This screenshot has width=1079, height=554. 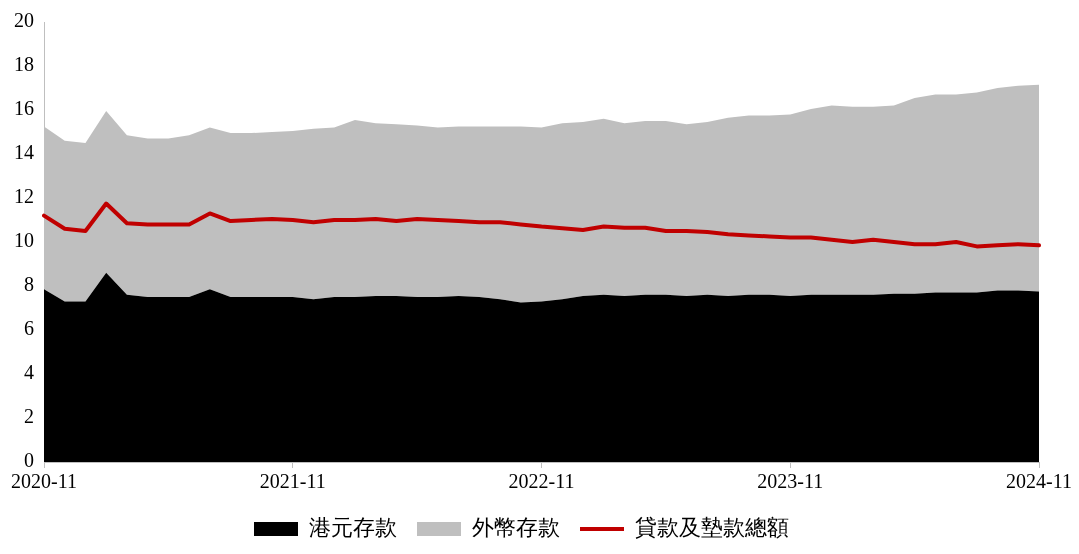 I want to click on x-tick-label: 2021-11, so click(x=292, y=481).